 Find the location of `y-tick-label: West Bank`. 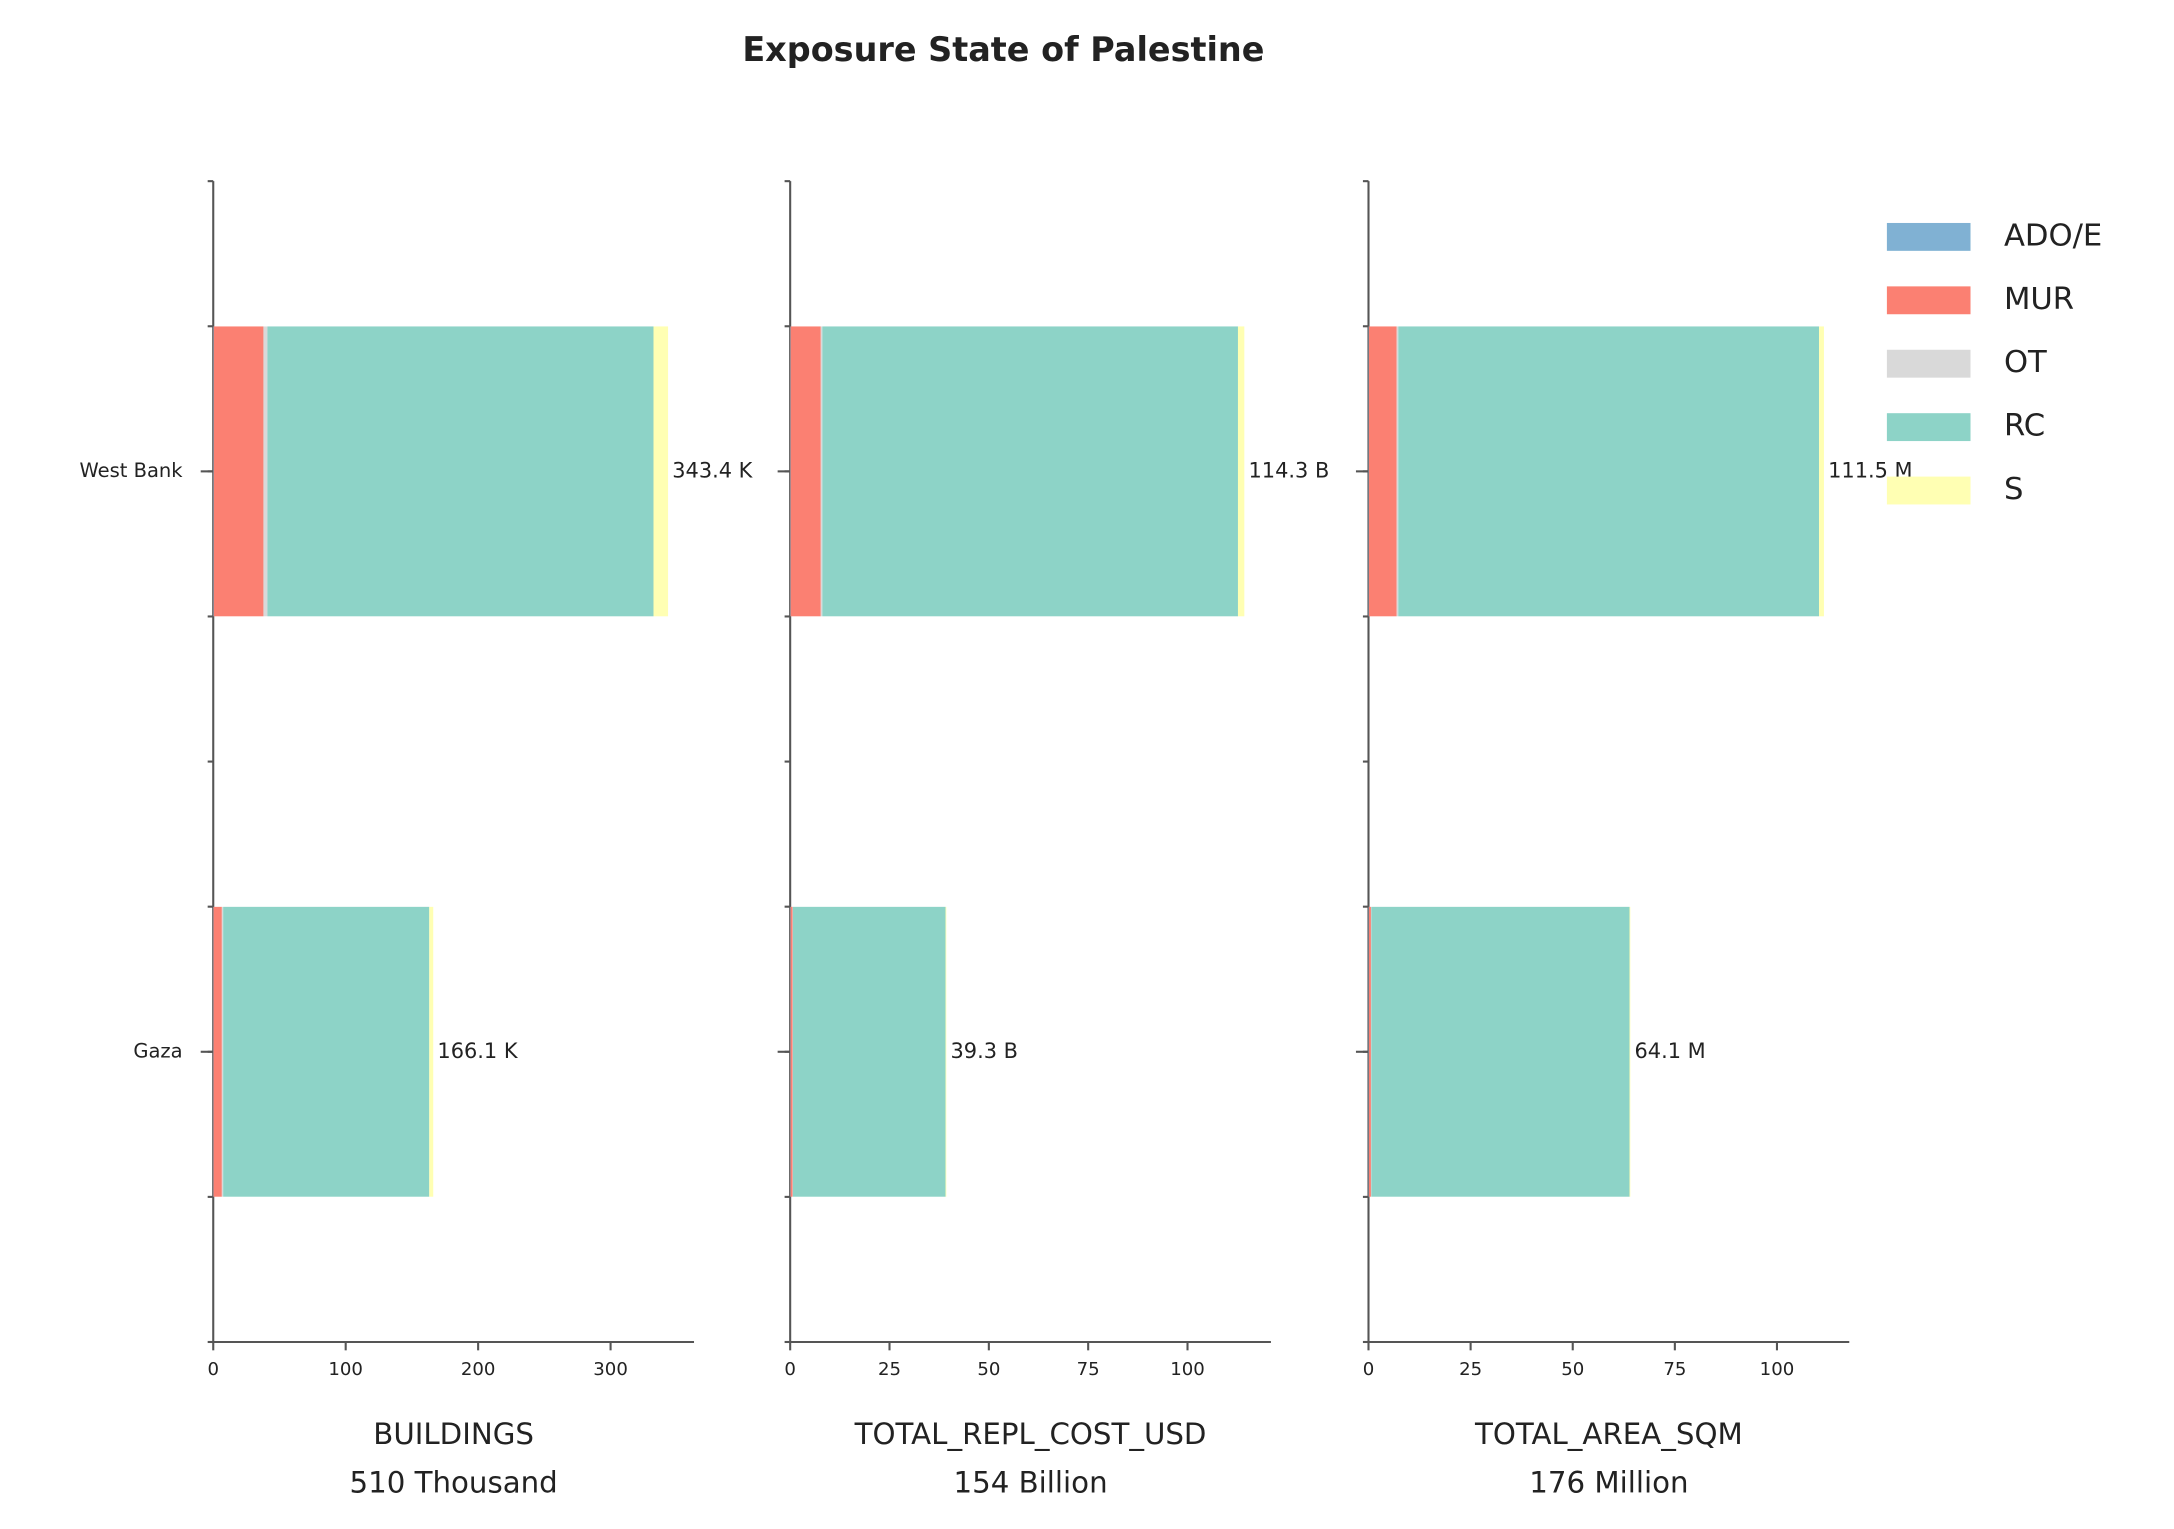

y-tick-label: West Bank is located at coordinates (131, 470).